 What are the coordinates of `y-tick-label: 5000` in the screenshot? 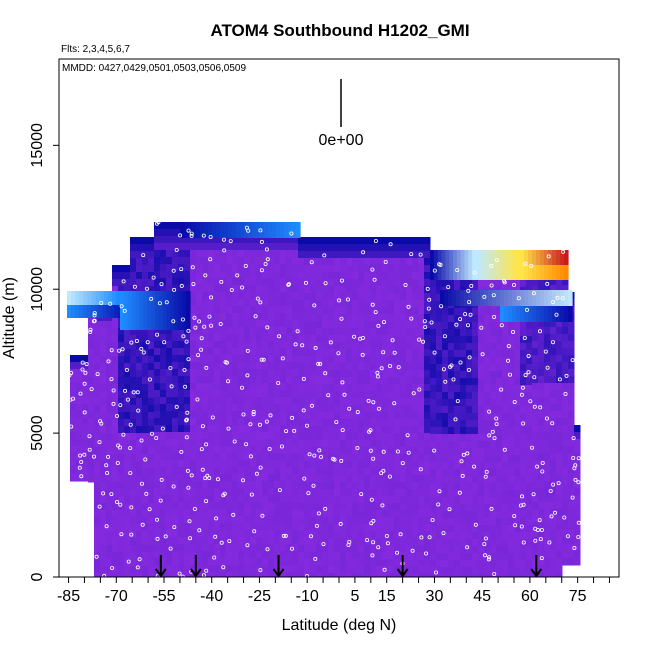 It's located at (37, 433).